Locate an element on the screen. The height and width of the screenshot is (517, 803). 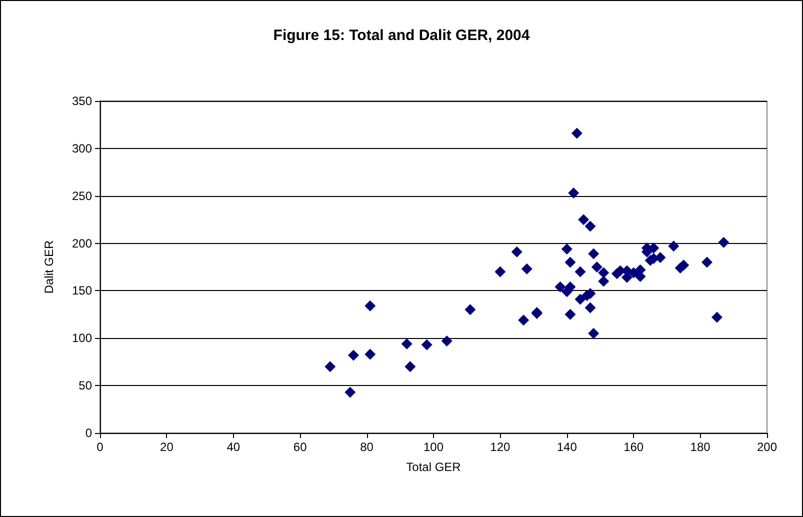
x-tick-label: 140 is located at coordinates (567, 447).